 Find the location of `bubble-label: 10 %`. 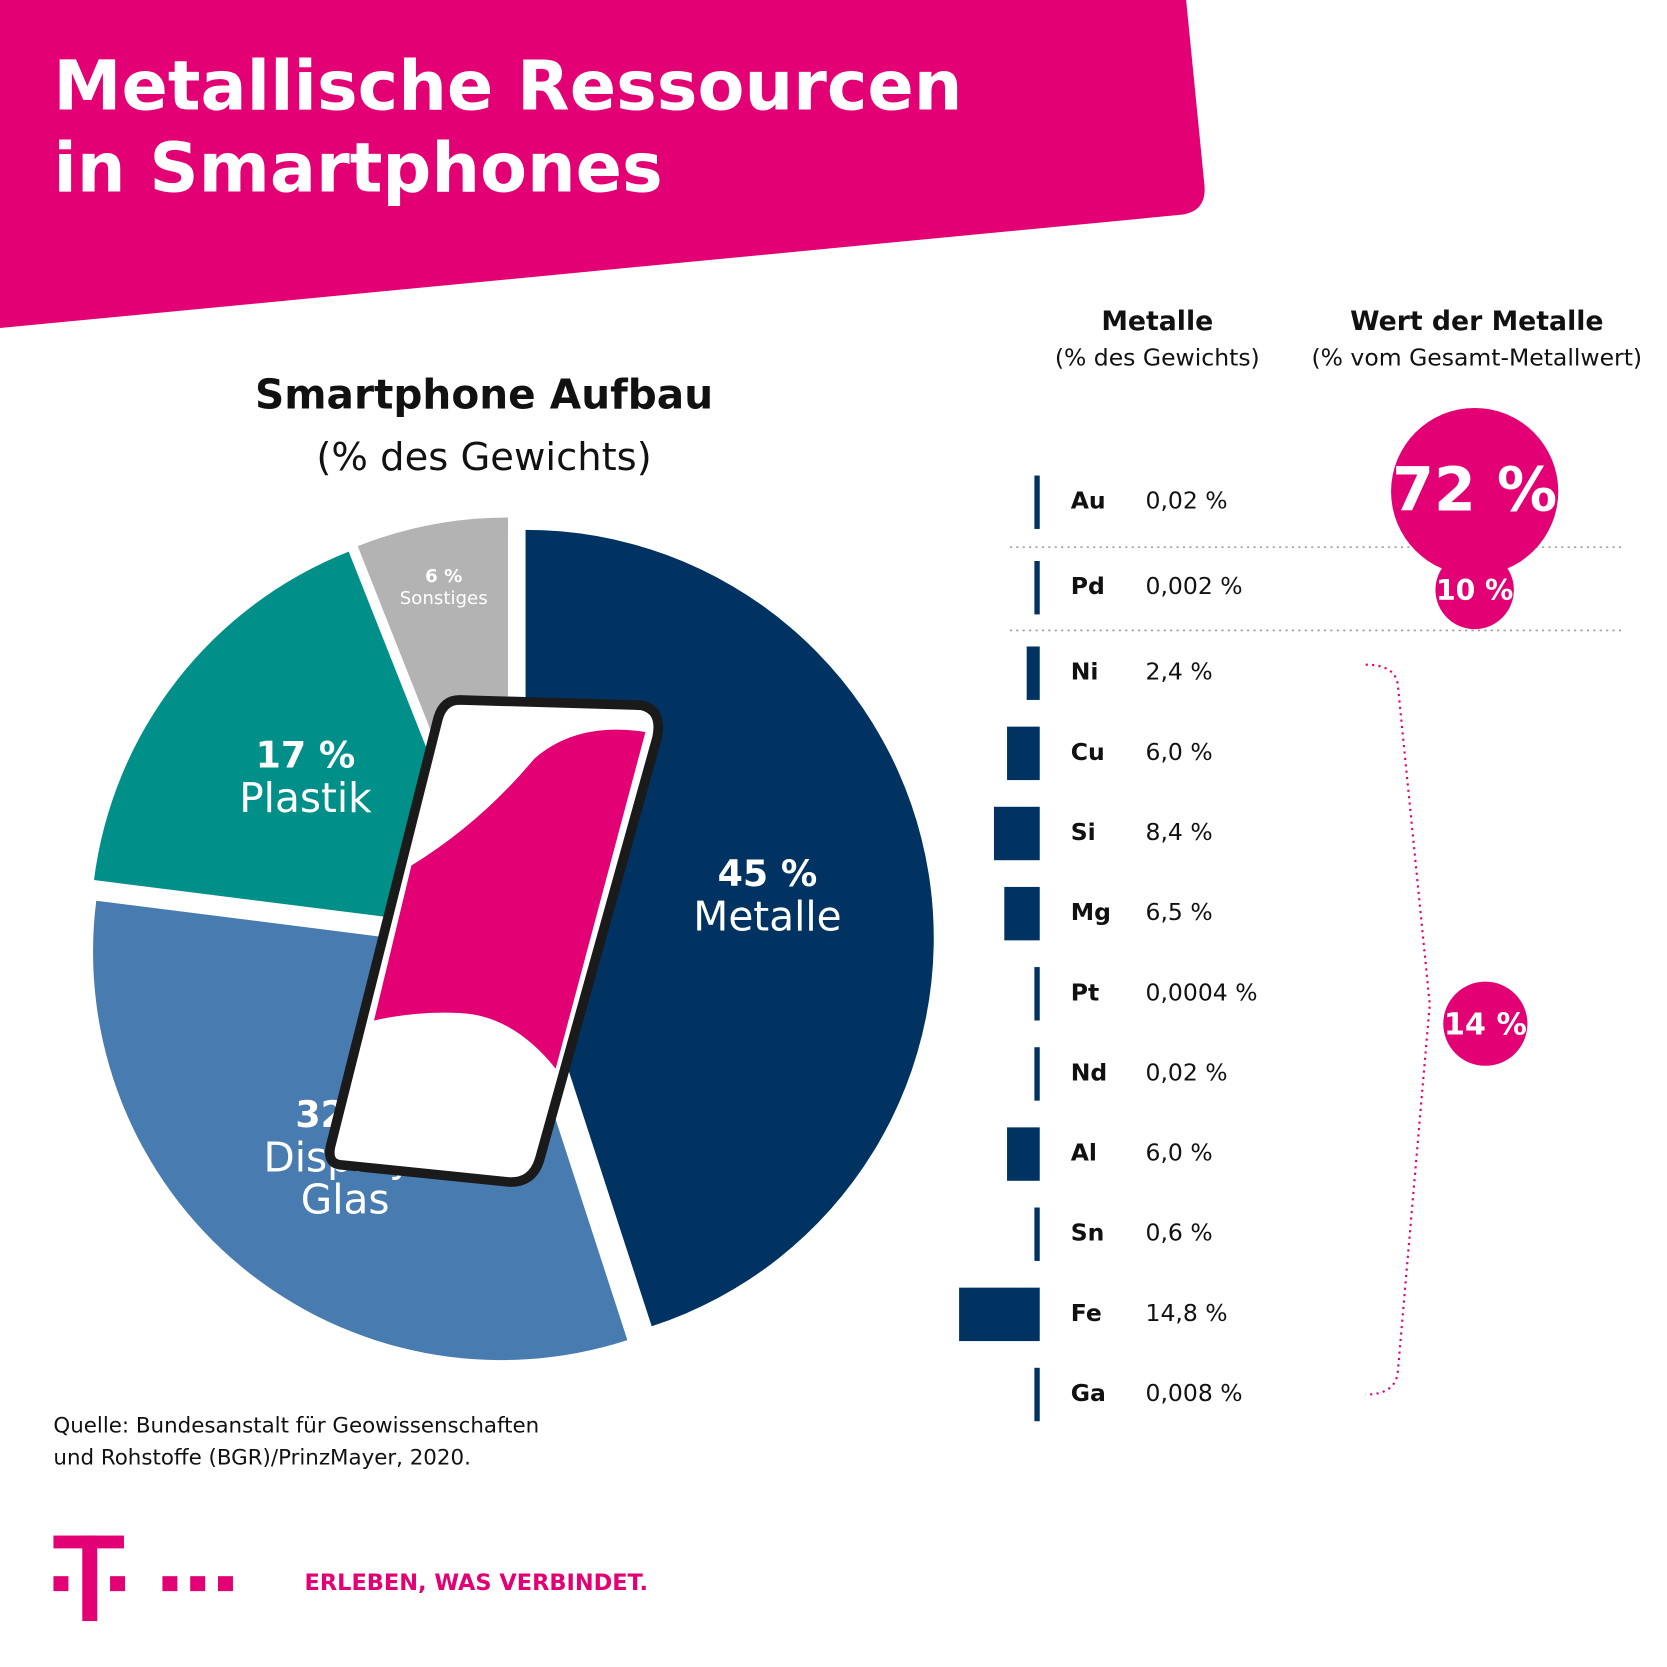

bubble-label: 10 % is located at coordinates (1474, 590).